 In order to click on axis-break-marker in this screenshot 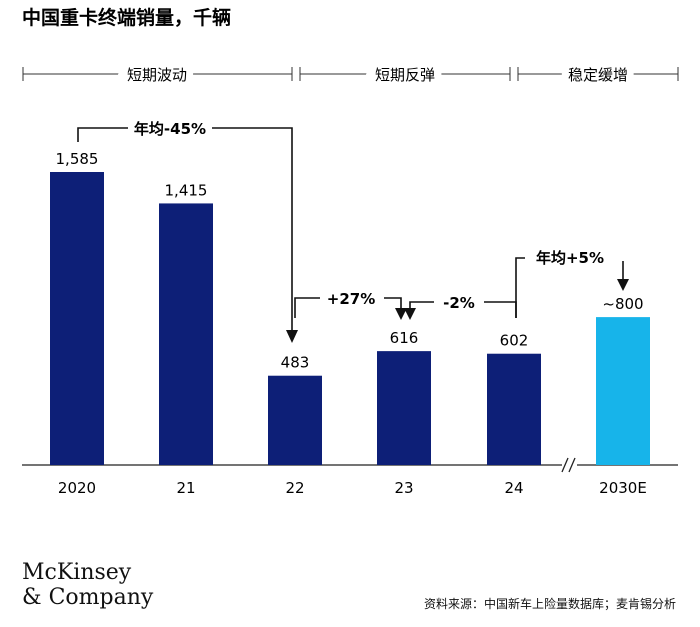, I will do `click(568, 465)`.